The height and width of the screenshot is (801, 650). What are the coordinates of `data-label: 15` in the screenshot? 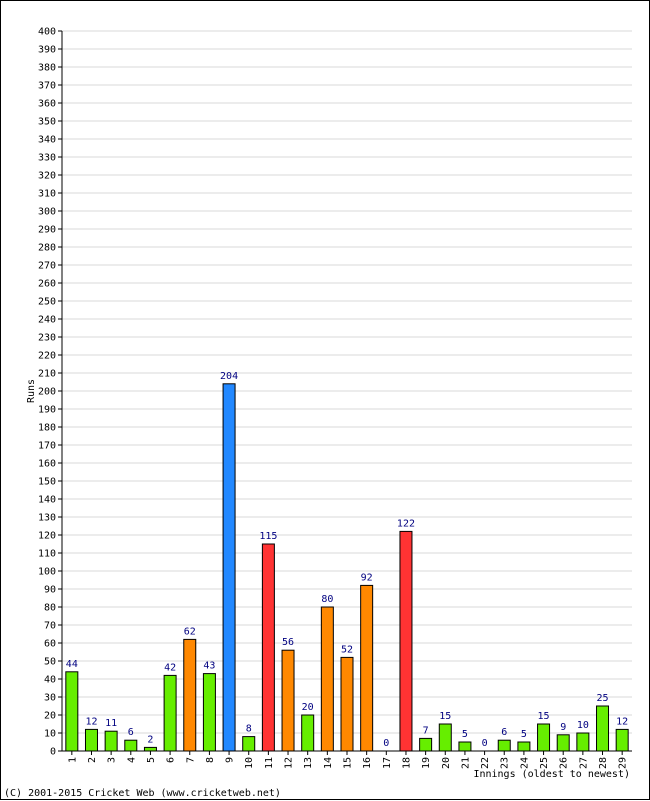 It's located at (445, 716).